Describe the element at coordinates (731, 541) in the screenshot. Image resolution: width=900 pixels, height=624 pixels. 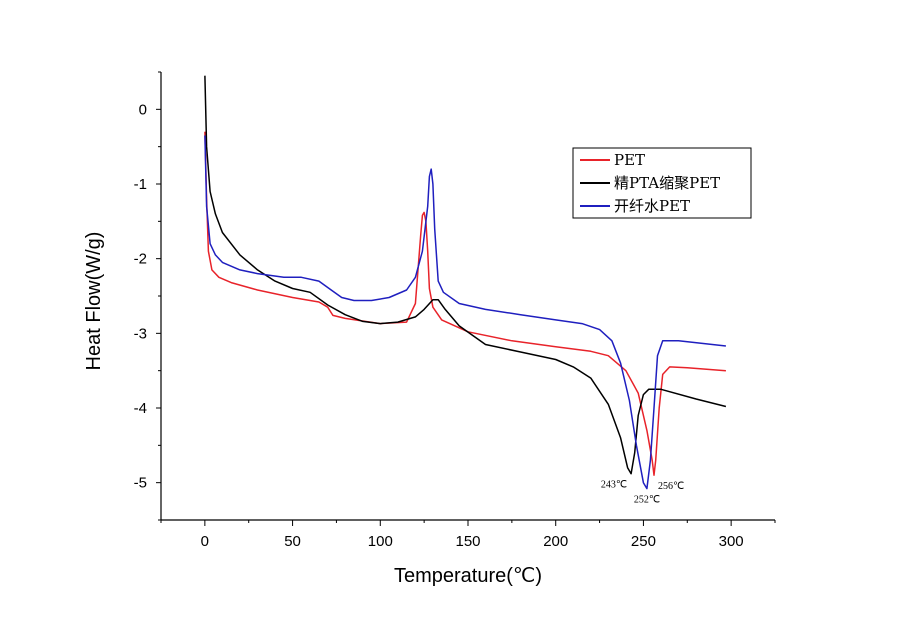
I see `x-tick-label: 300` at that location.